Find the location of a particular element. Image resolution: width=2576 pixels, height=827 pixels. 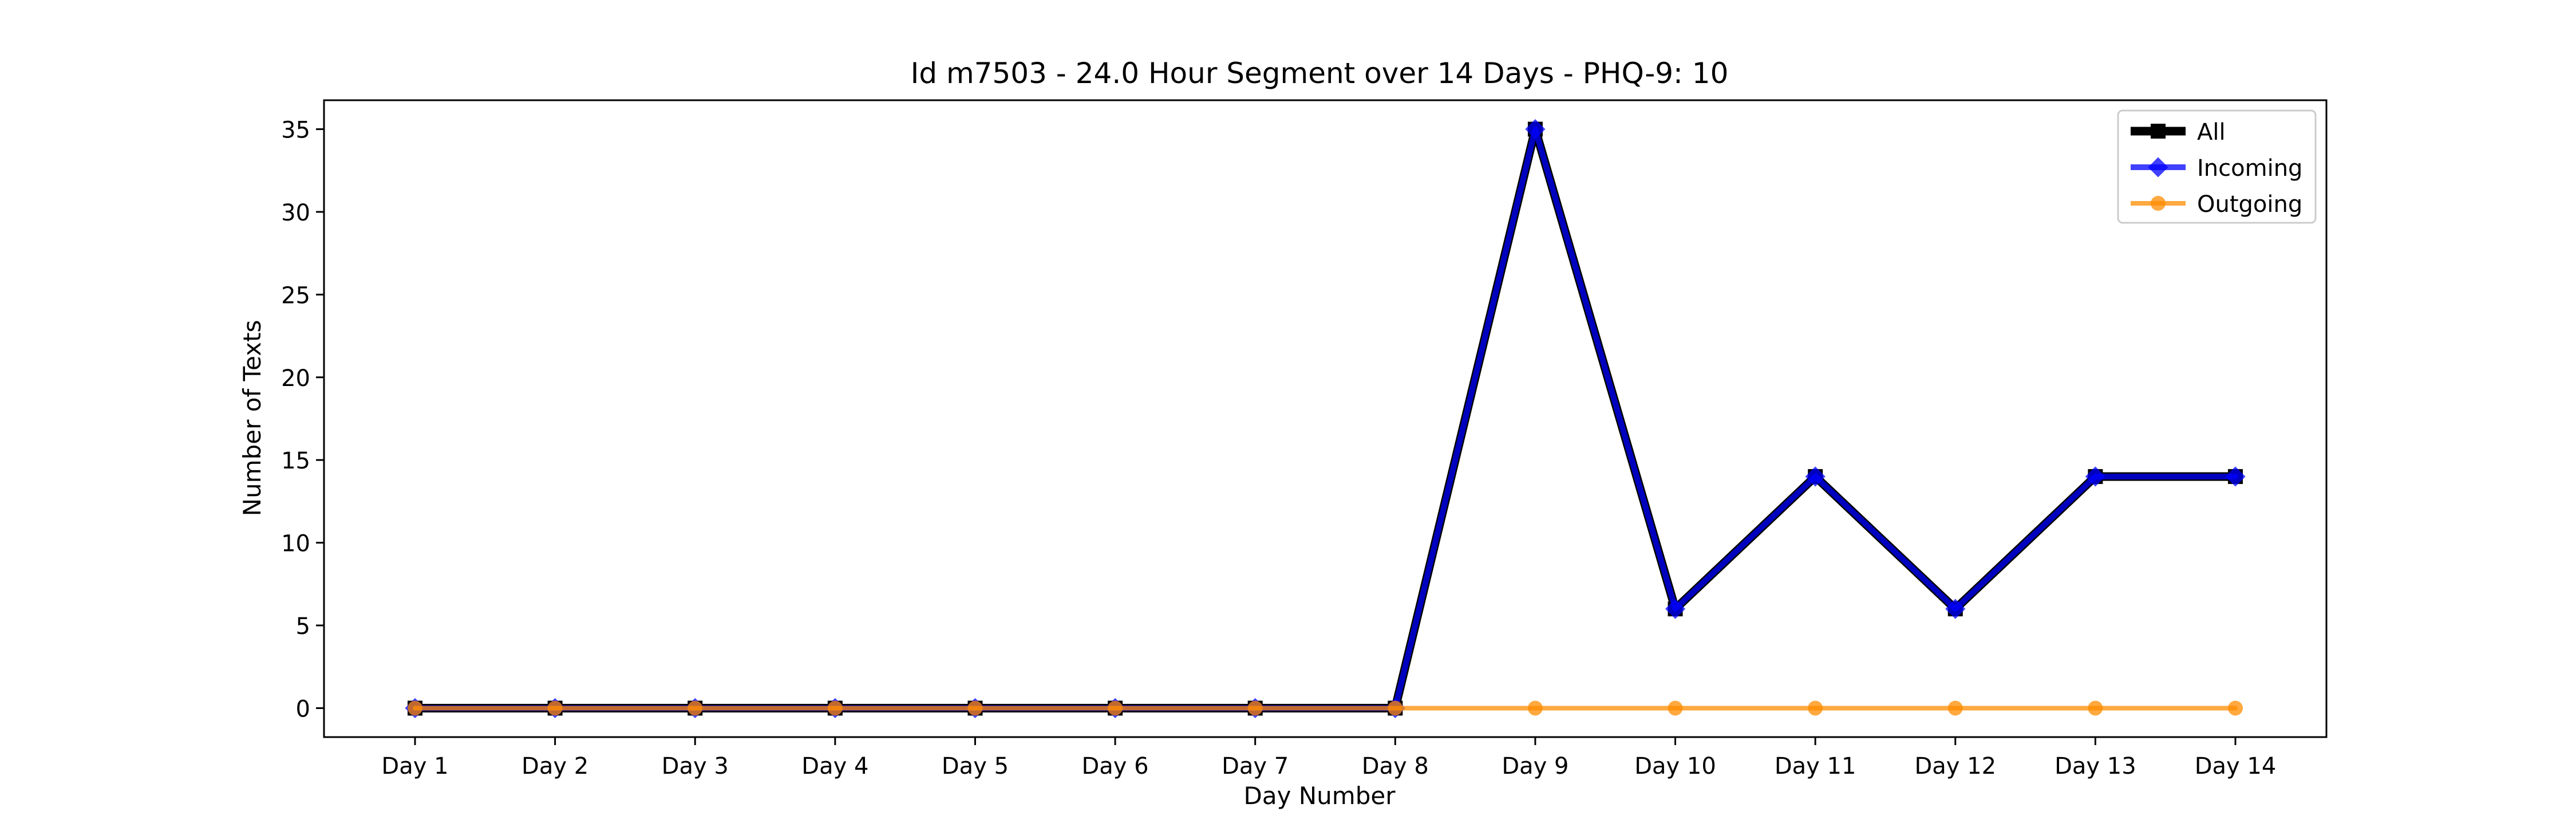

x-tick-label: Day 9 is located at coordinates (1535, 766).